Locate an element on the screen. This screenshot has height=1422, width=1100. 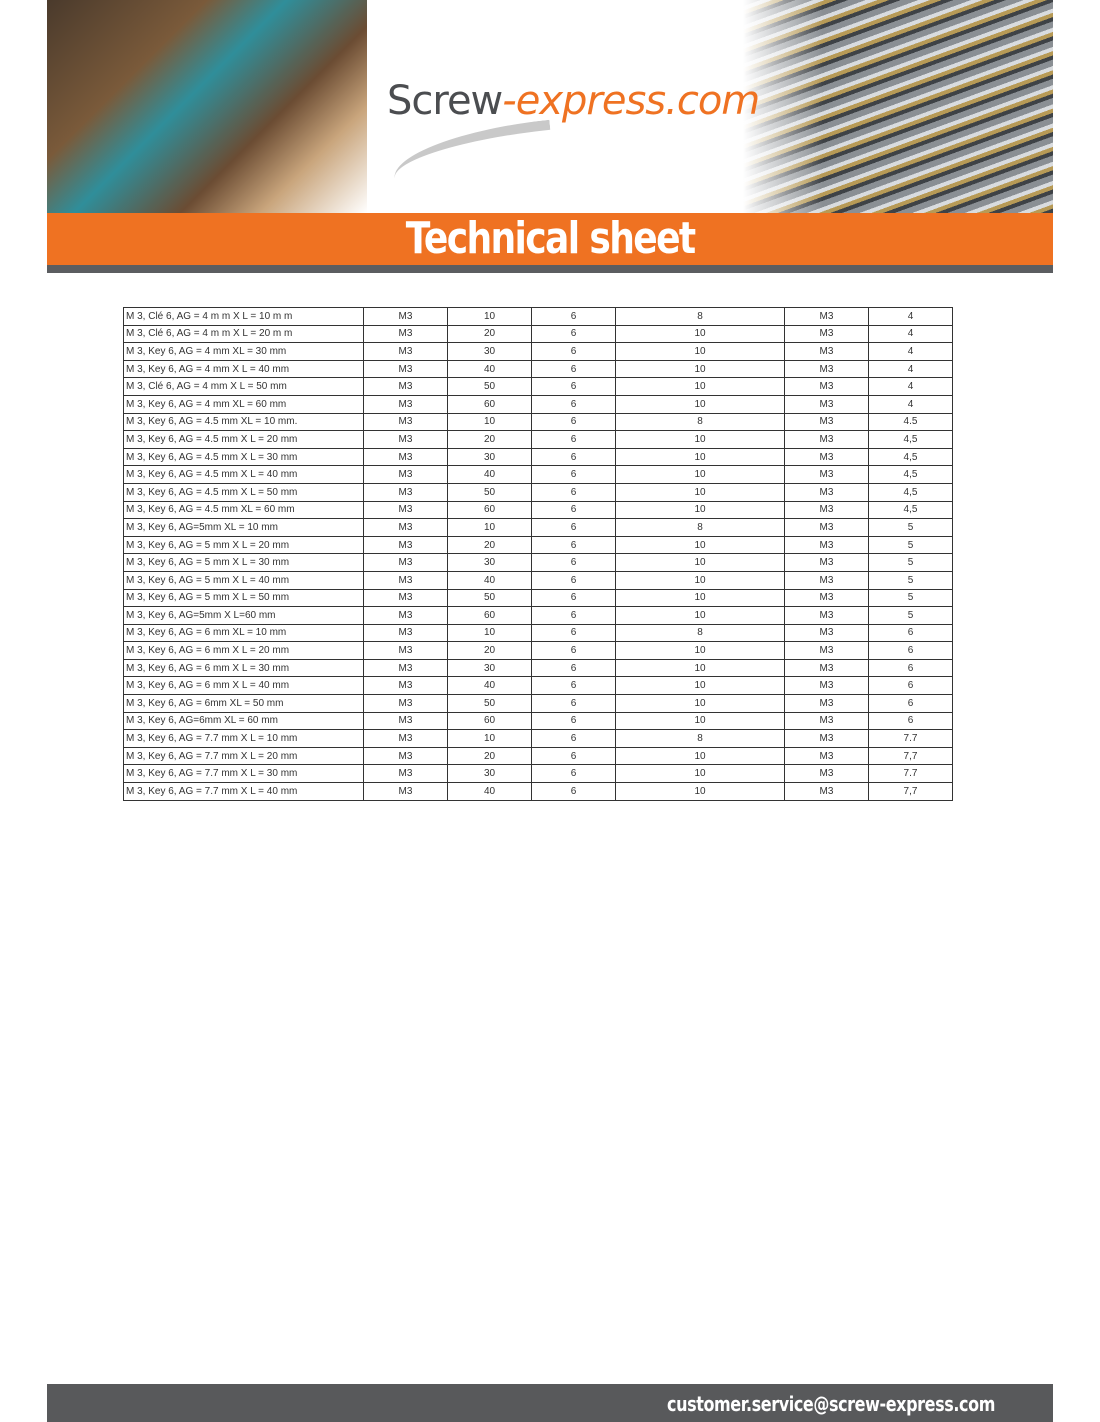
description-cell: M 3, Clé 6, AG = 4 m m X L = 20 m m is located at coordinates (243, 334).